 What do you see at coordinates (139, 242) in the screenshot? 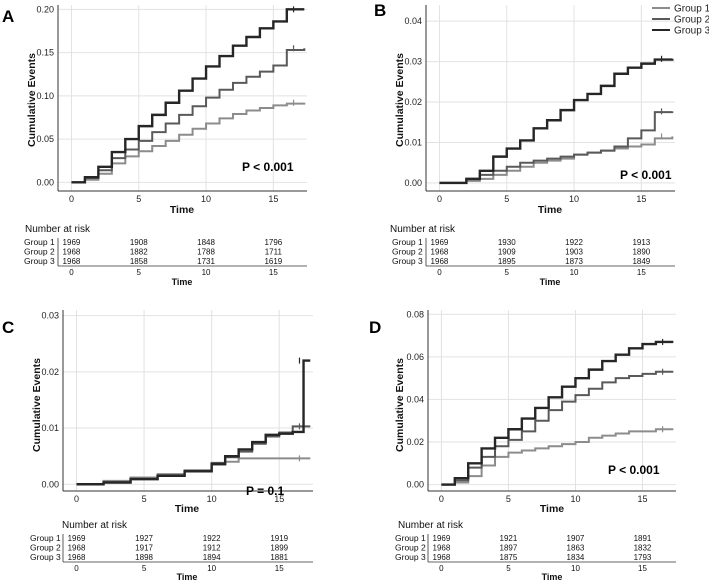
I see `risk-value: 1908` at bounding box center [139, 242].